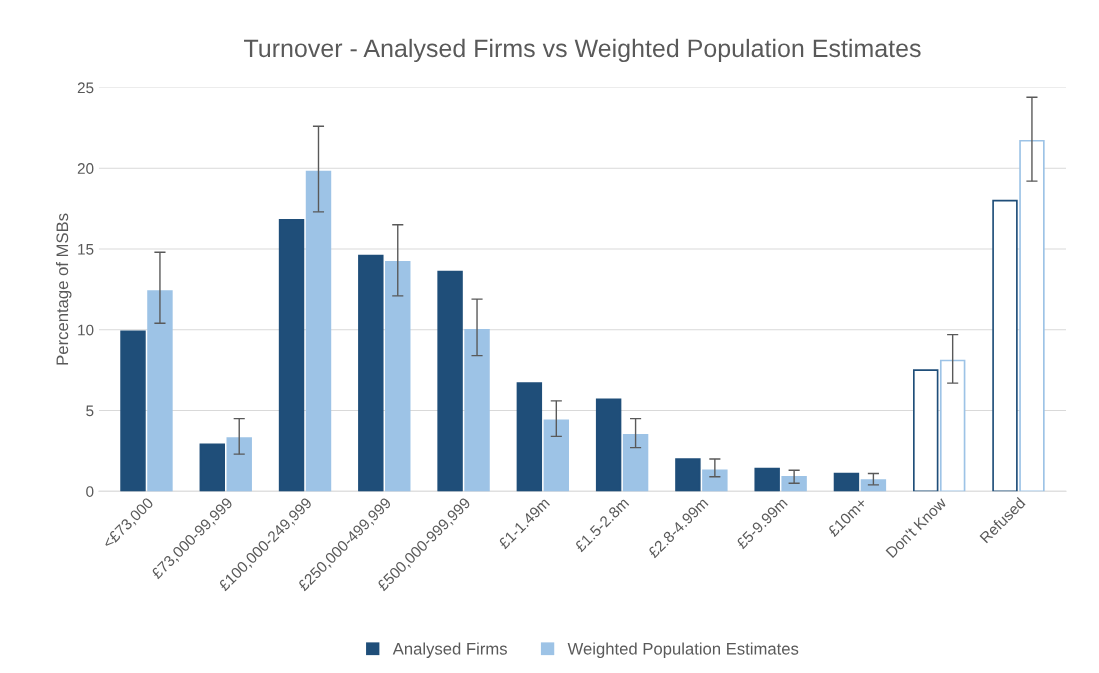 This screenshot has width=1099, height=673. What do you see at coordinates (63, 289) in the screenshot?
I see `y-axis-title: Percentage of MSBs` at bounding box center [63, 289].